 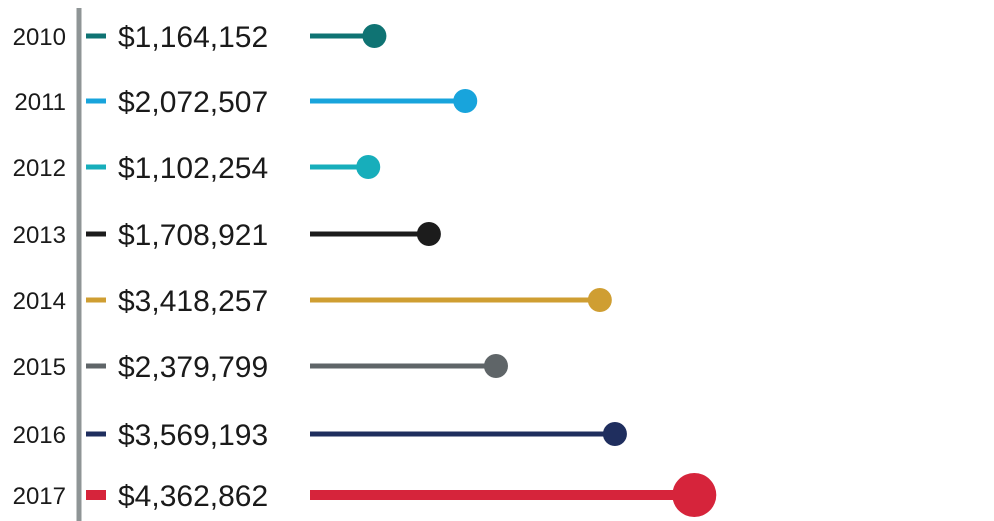 I want to click on lollipop-row: 2012 $1,102,254, so click(x=197, y=168).